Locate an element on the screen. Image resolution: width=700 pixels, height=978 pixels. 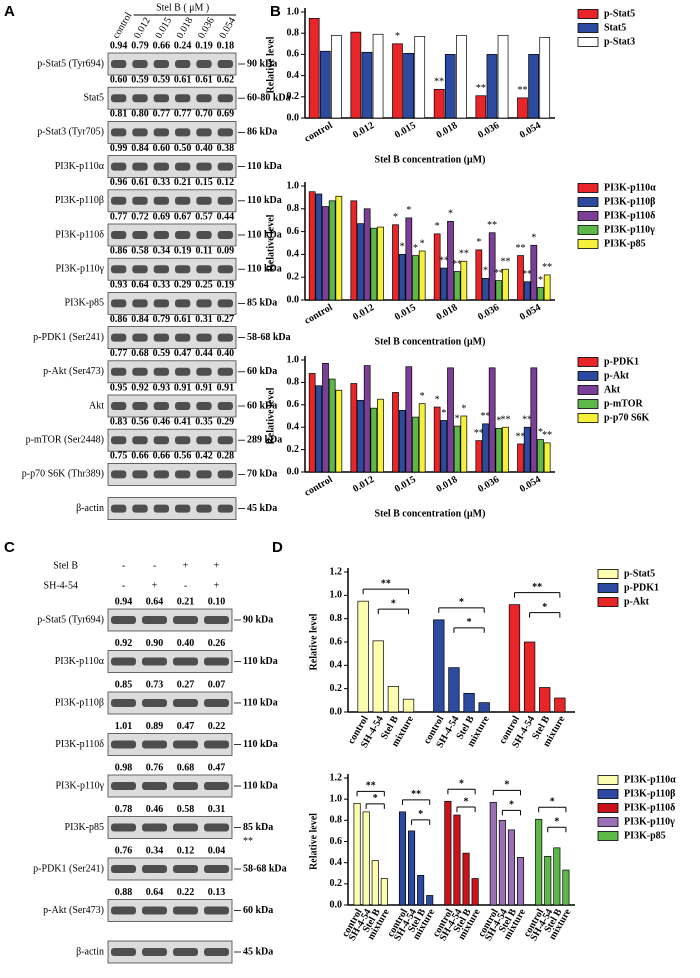
x-tick-label: 0.036 is located at coordinates (488, 484).